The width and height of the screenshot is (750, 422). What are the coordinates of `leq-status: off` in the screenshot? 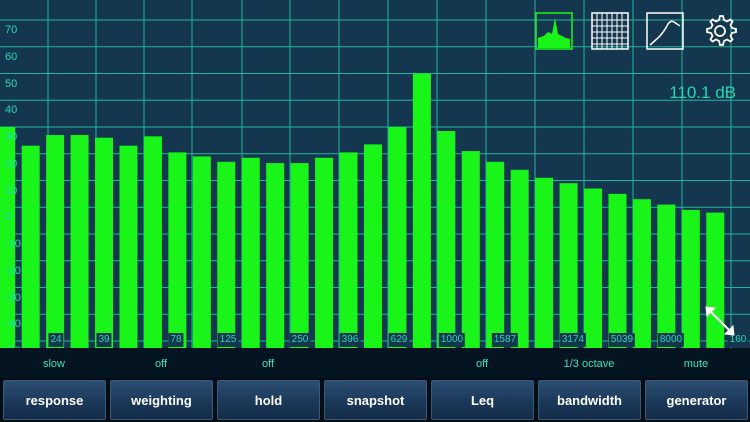 It's located at (482, 364).